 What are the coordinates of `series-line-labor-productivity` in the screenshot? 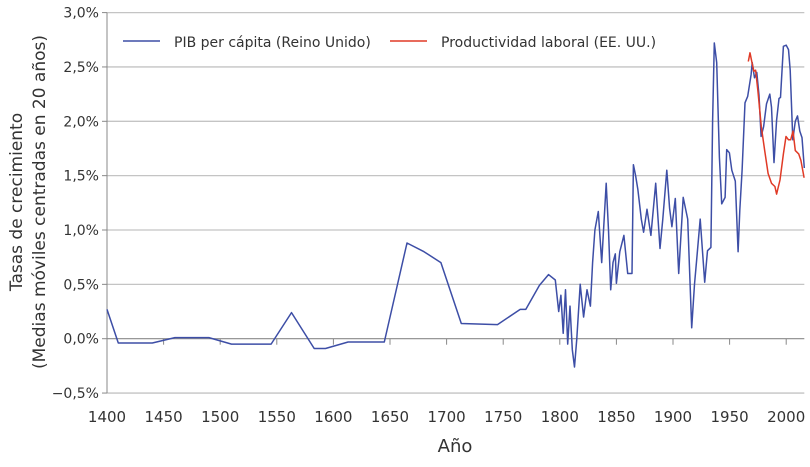 It's located at (776, 123).